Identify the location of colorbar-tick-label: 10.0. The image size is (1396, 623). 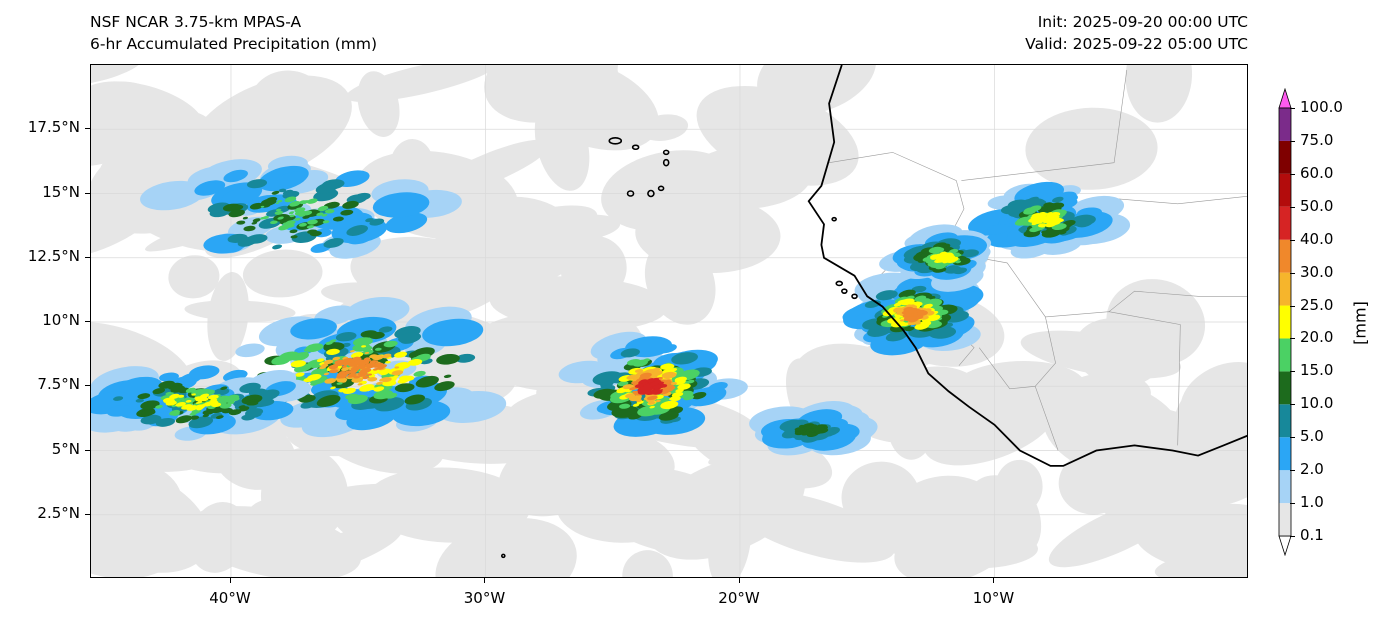
(1317, 403).